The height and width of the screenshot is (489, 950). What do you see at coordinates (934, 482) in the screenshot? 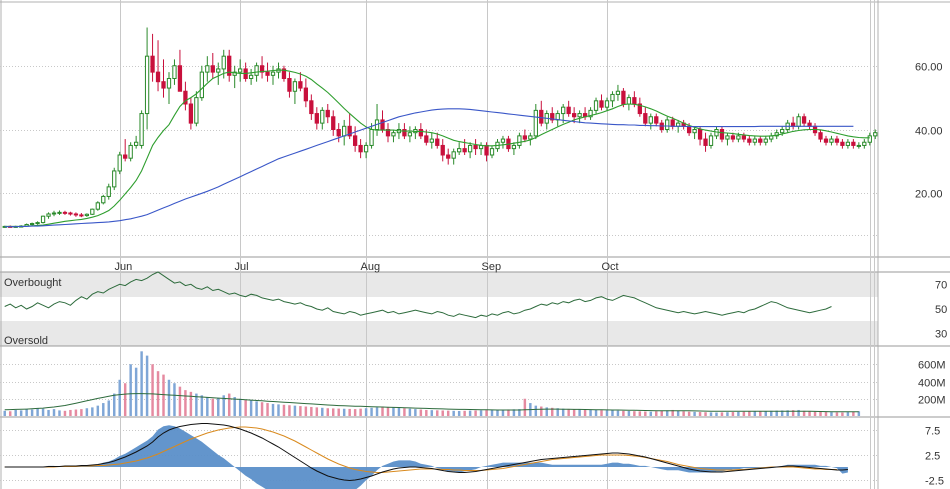
I see `macd-y-tick-label: -2.5` at bounding box center [934, 482].